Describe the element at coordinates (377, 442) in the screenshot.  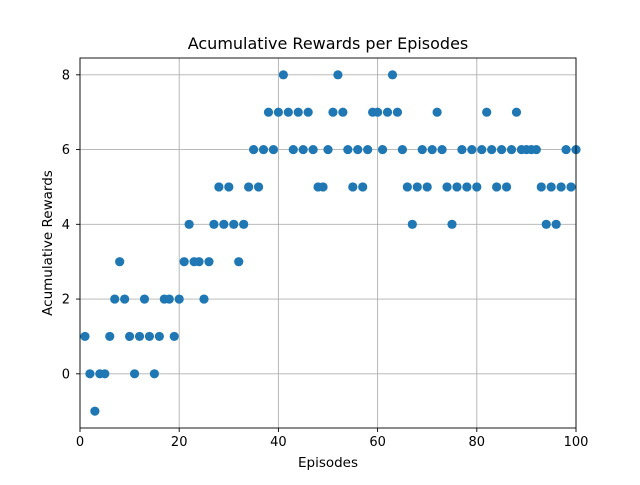
I see `x-tick-label: 60` at that location.